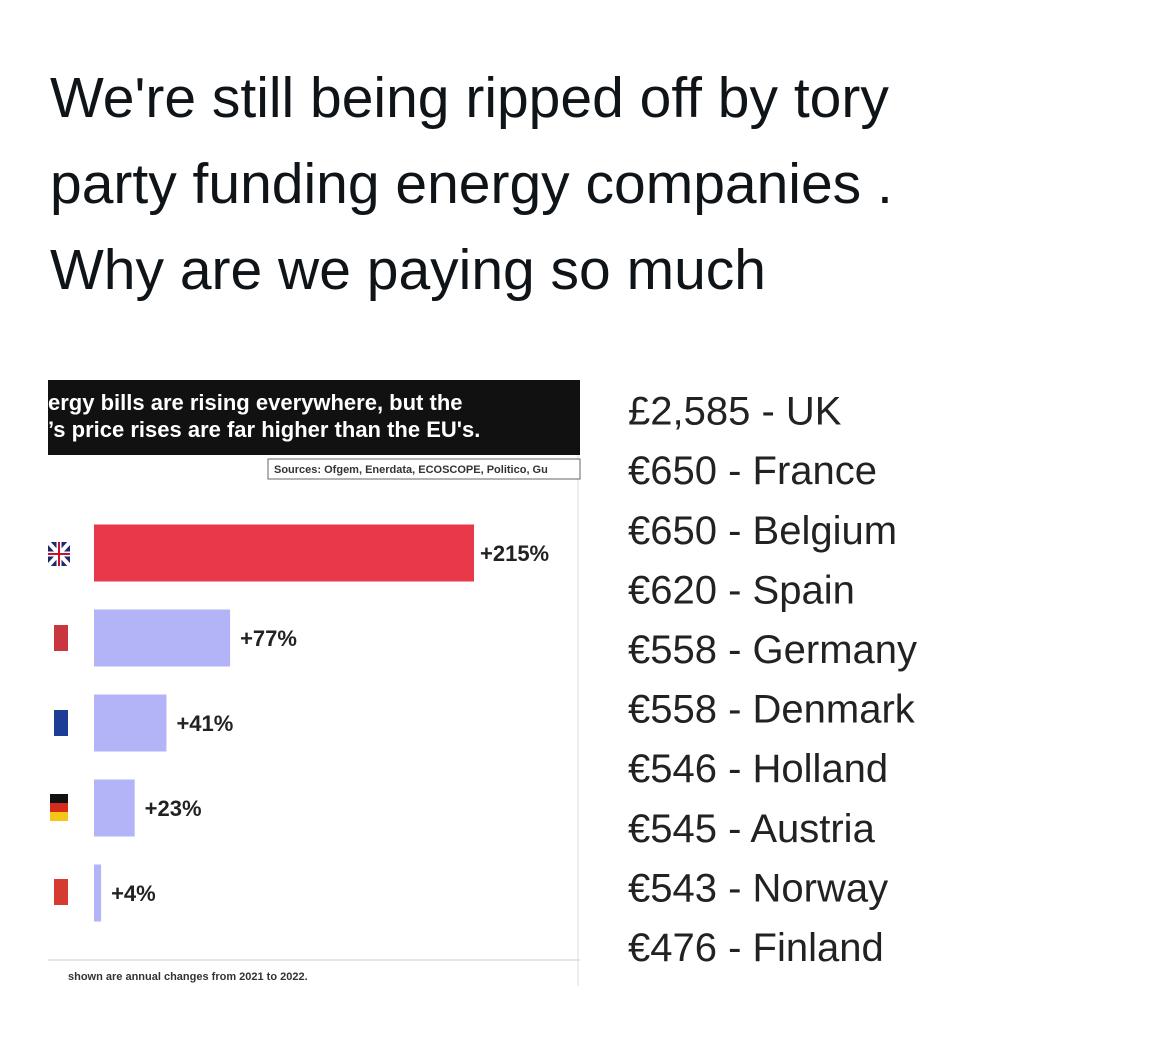 This screenshot has height=1058, width=1170. I want to click on price-item: €558 - Germany, so click(772, 650).